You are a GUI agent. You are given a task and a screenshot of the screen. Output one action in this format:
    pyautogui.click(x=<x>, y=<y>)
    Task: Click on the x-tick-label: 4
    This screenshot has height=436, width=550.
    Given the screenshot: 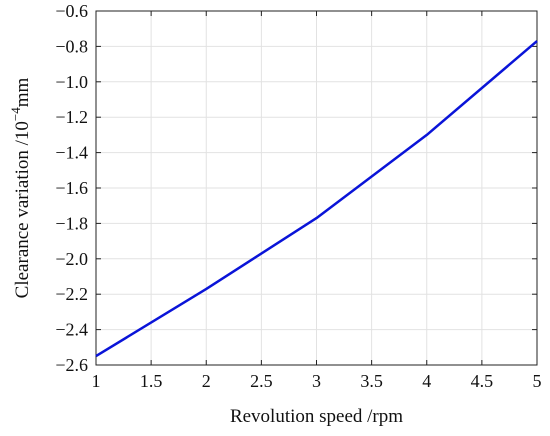 What is the action you would take?
    pyautogui.click(x=426, y=381)
    